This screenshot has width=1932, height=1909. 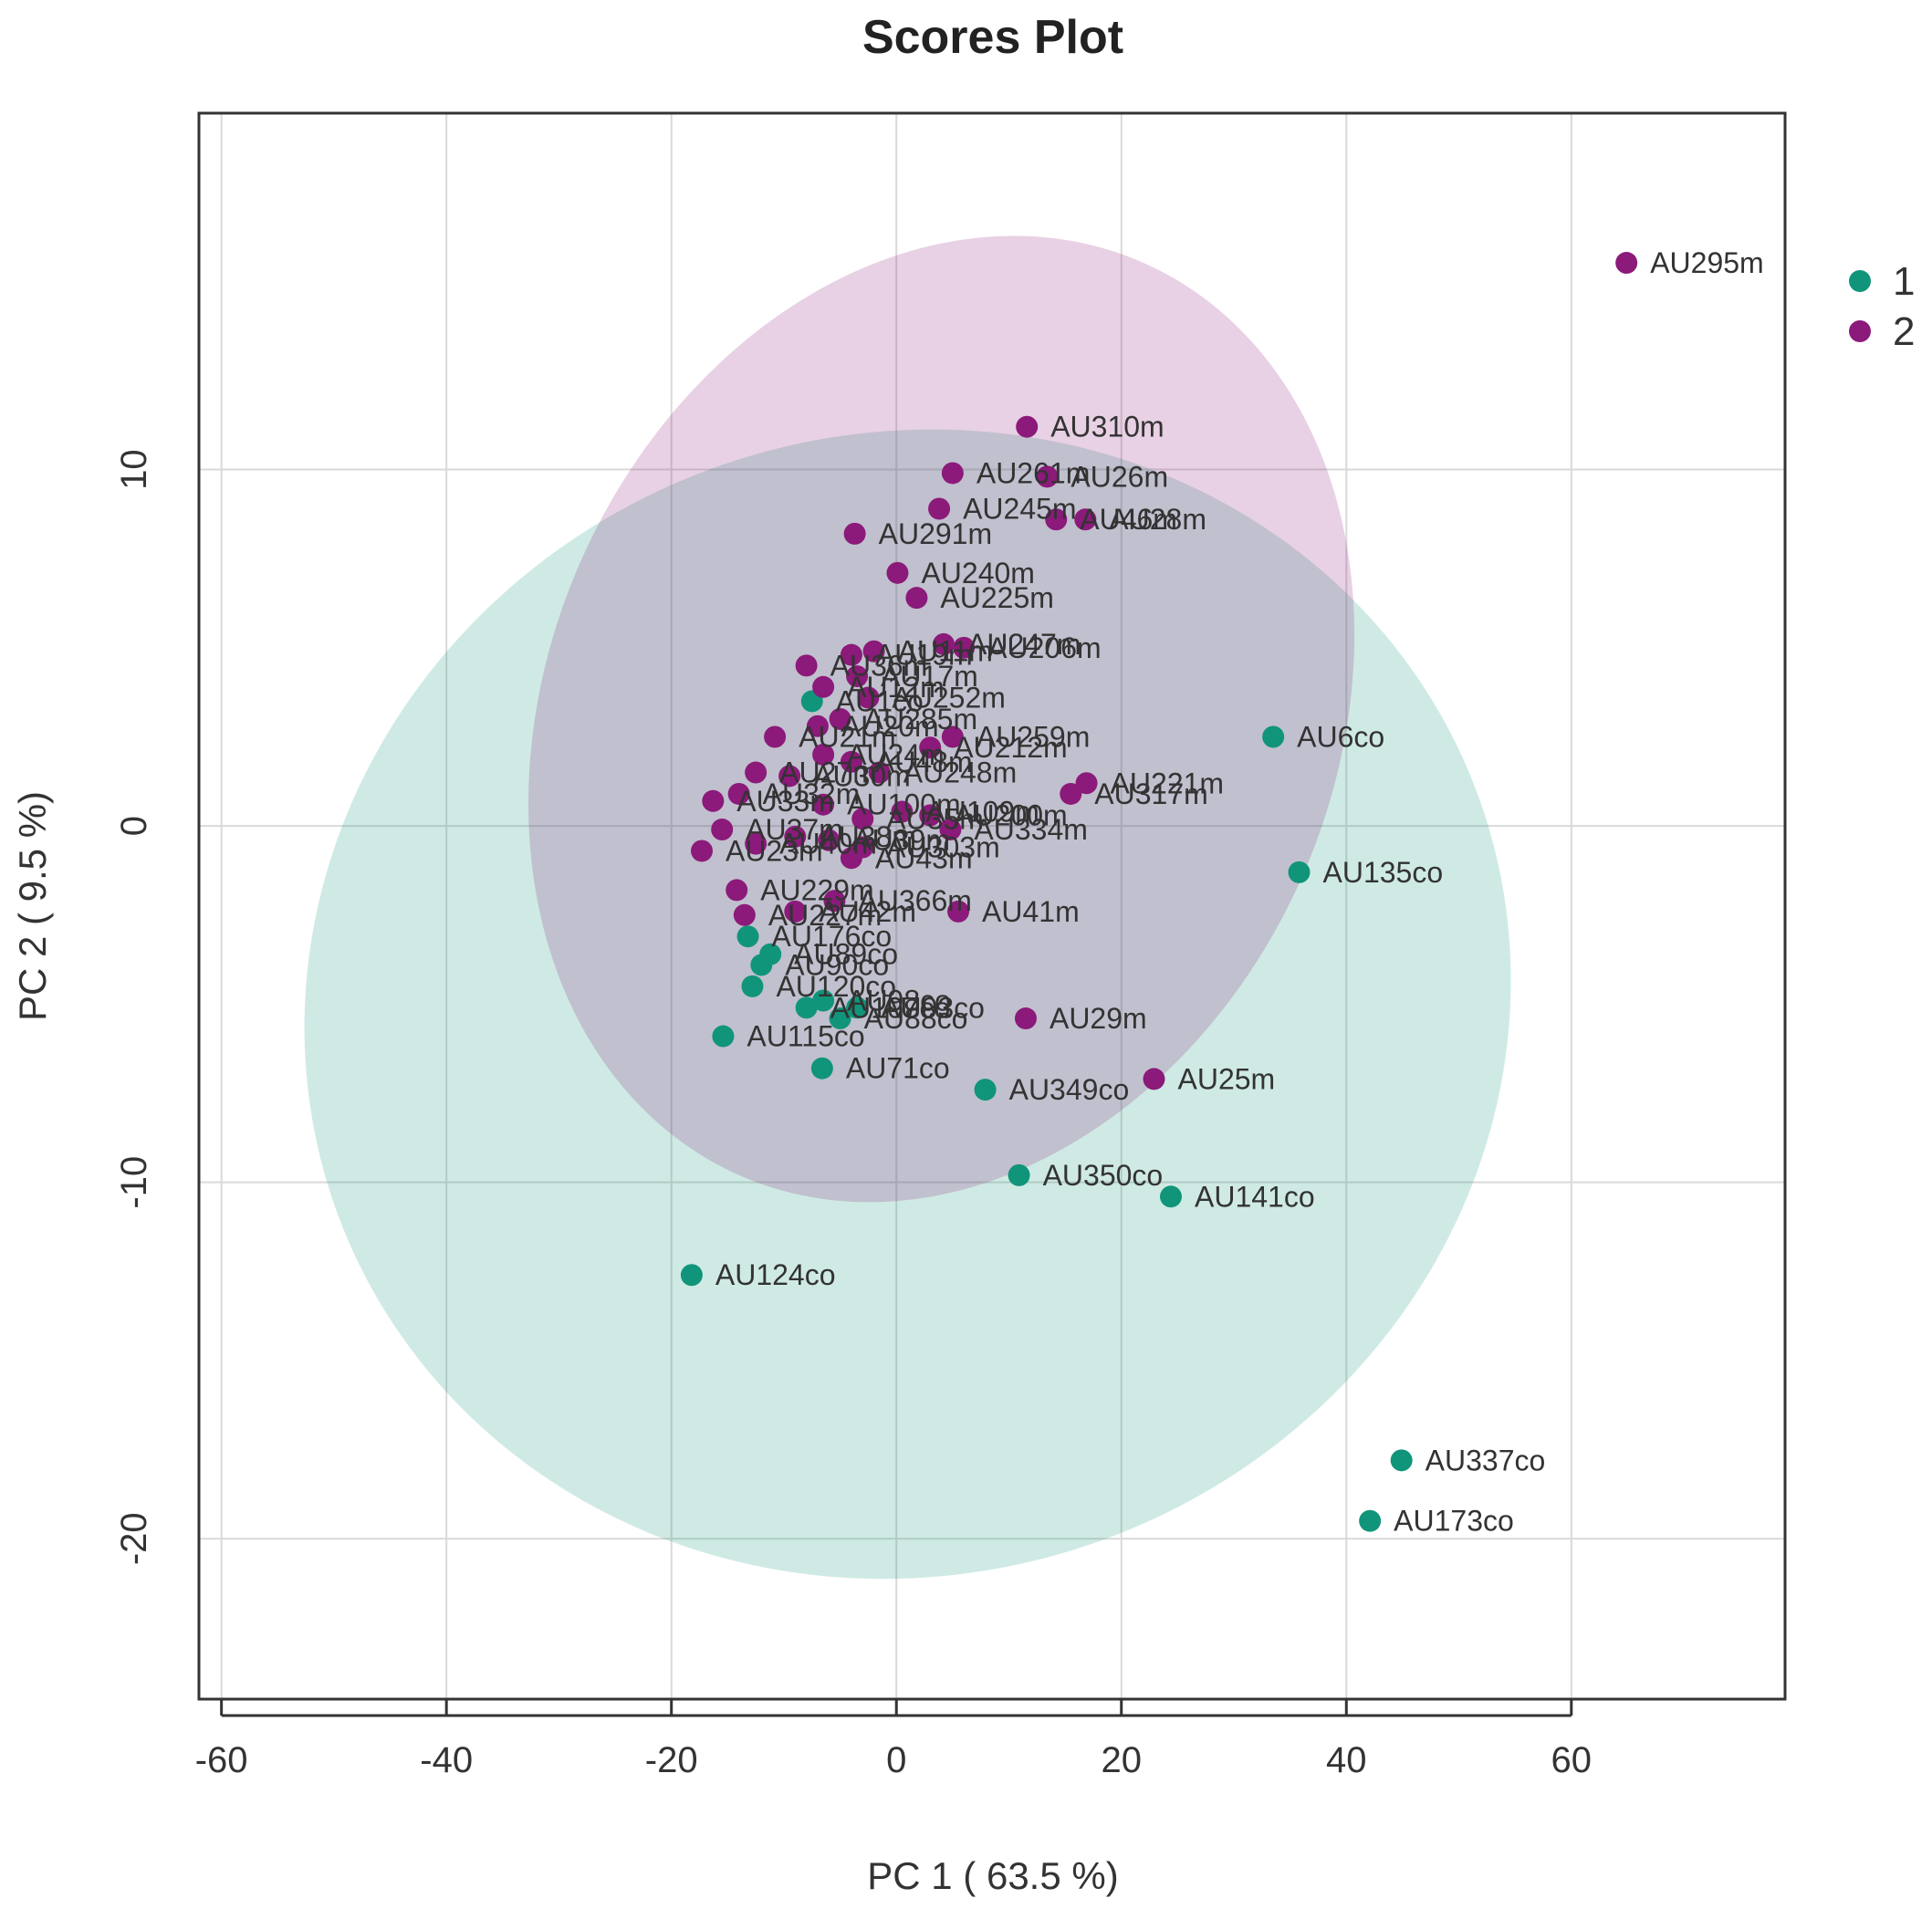 What do you see at coordinates (867, 911) in the screenshot?
I see `point-label-AU42m: AU42m` at bounding box center [867, 911].